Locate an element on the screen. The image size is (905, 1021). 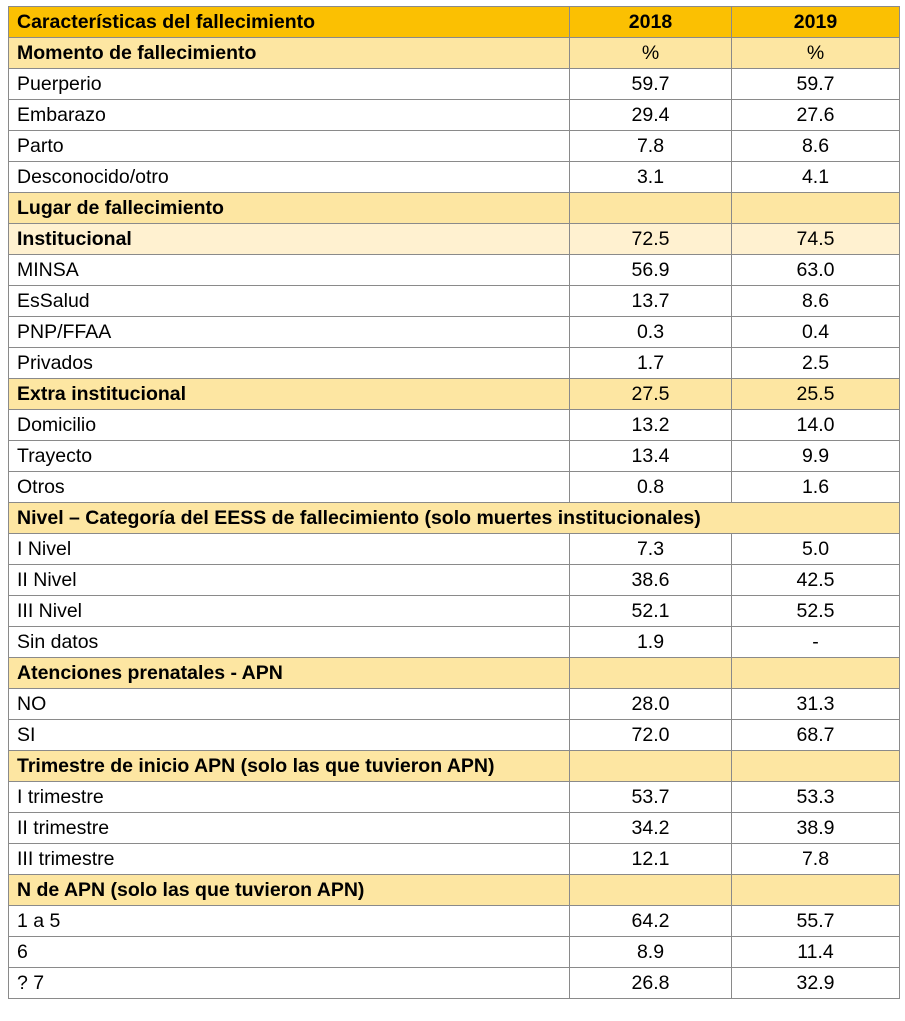
value-2019: 42.5 is located at coordinates (815, 580).